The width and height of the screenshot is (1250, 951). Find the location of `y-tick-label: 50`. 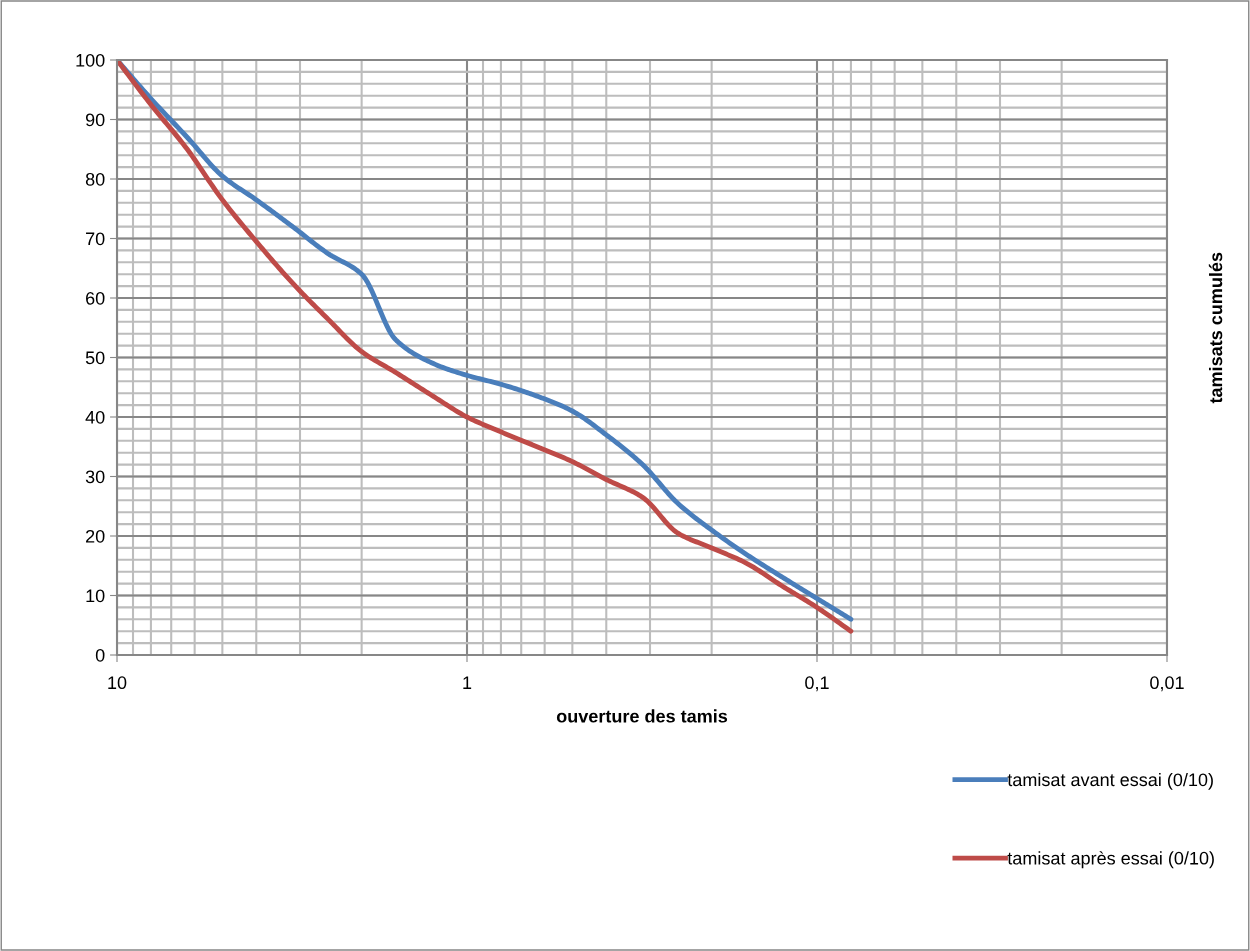

y-tick-label: 50 is located at coordinates (95, 358).